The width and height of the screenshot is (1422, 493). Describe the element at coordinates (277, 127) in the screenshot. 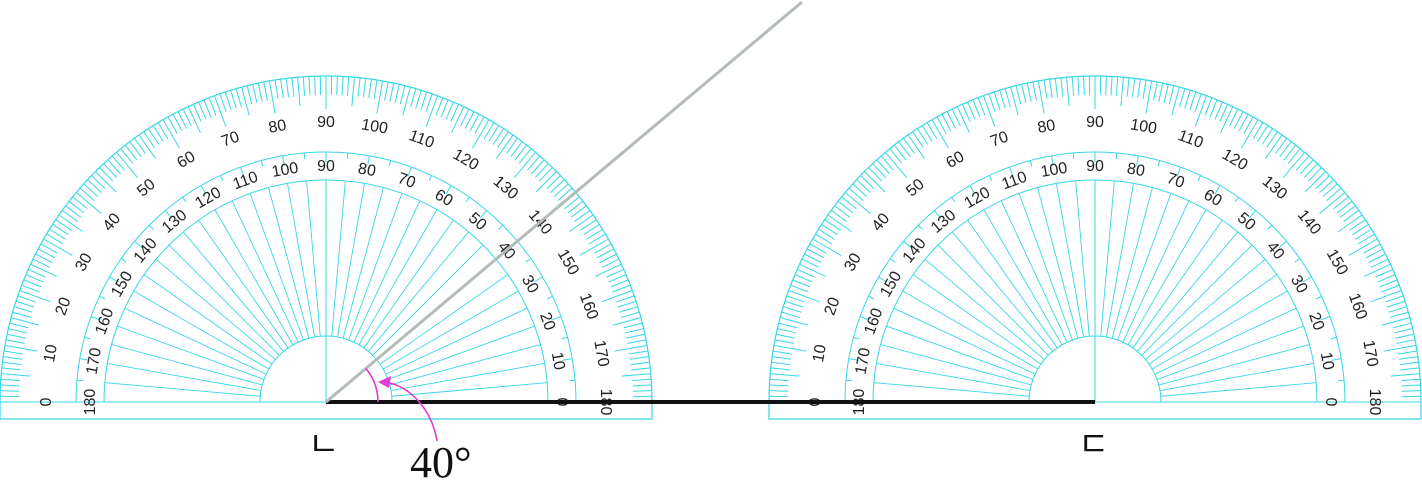

I see `outer-scale-label: 80` at that location.